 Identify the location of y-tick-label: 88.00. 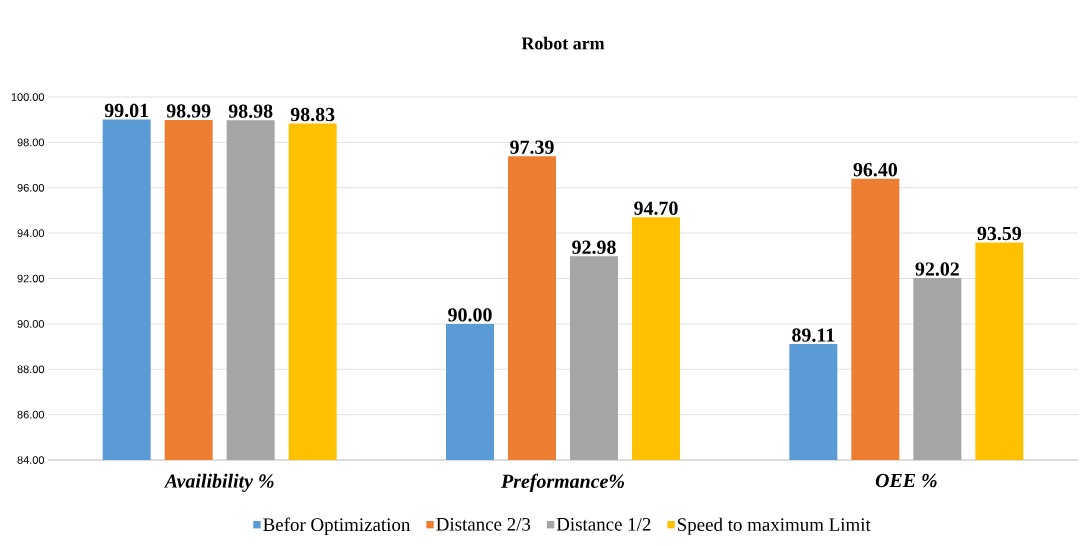
(31, 369).